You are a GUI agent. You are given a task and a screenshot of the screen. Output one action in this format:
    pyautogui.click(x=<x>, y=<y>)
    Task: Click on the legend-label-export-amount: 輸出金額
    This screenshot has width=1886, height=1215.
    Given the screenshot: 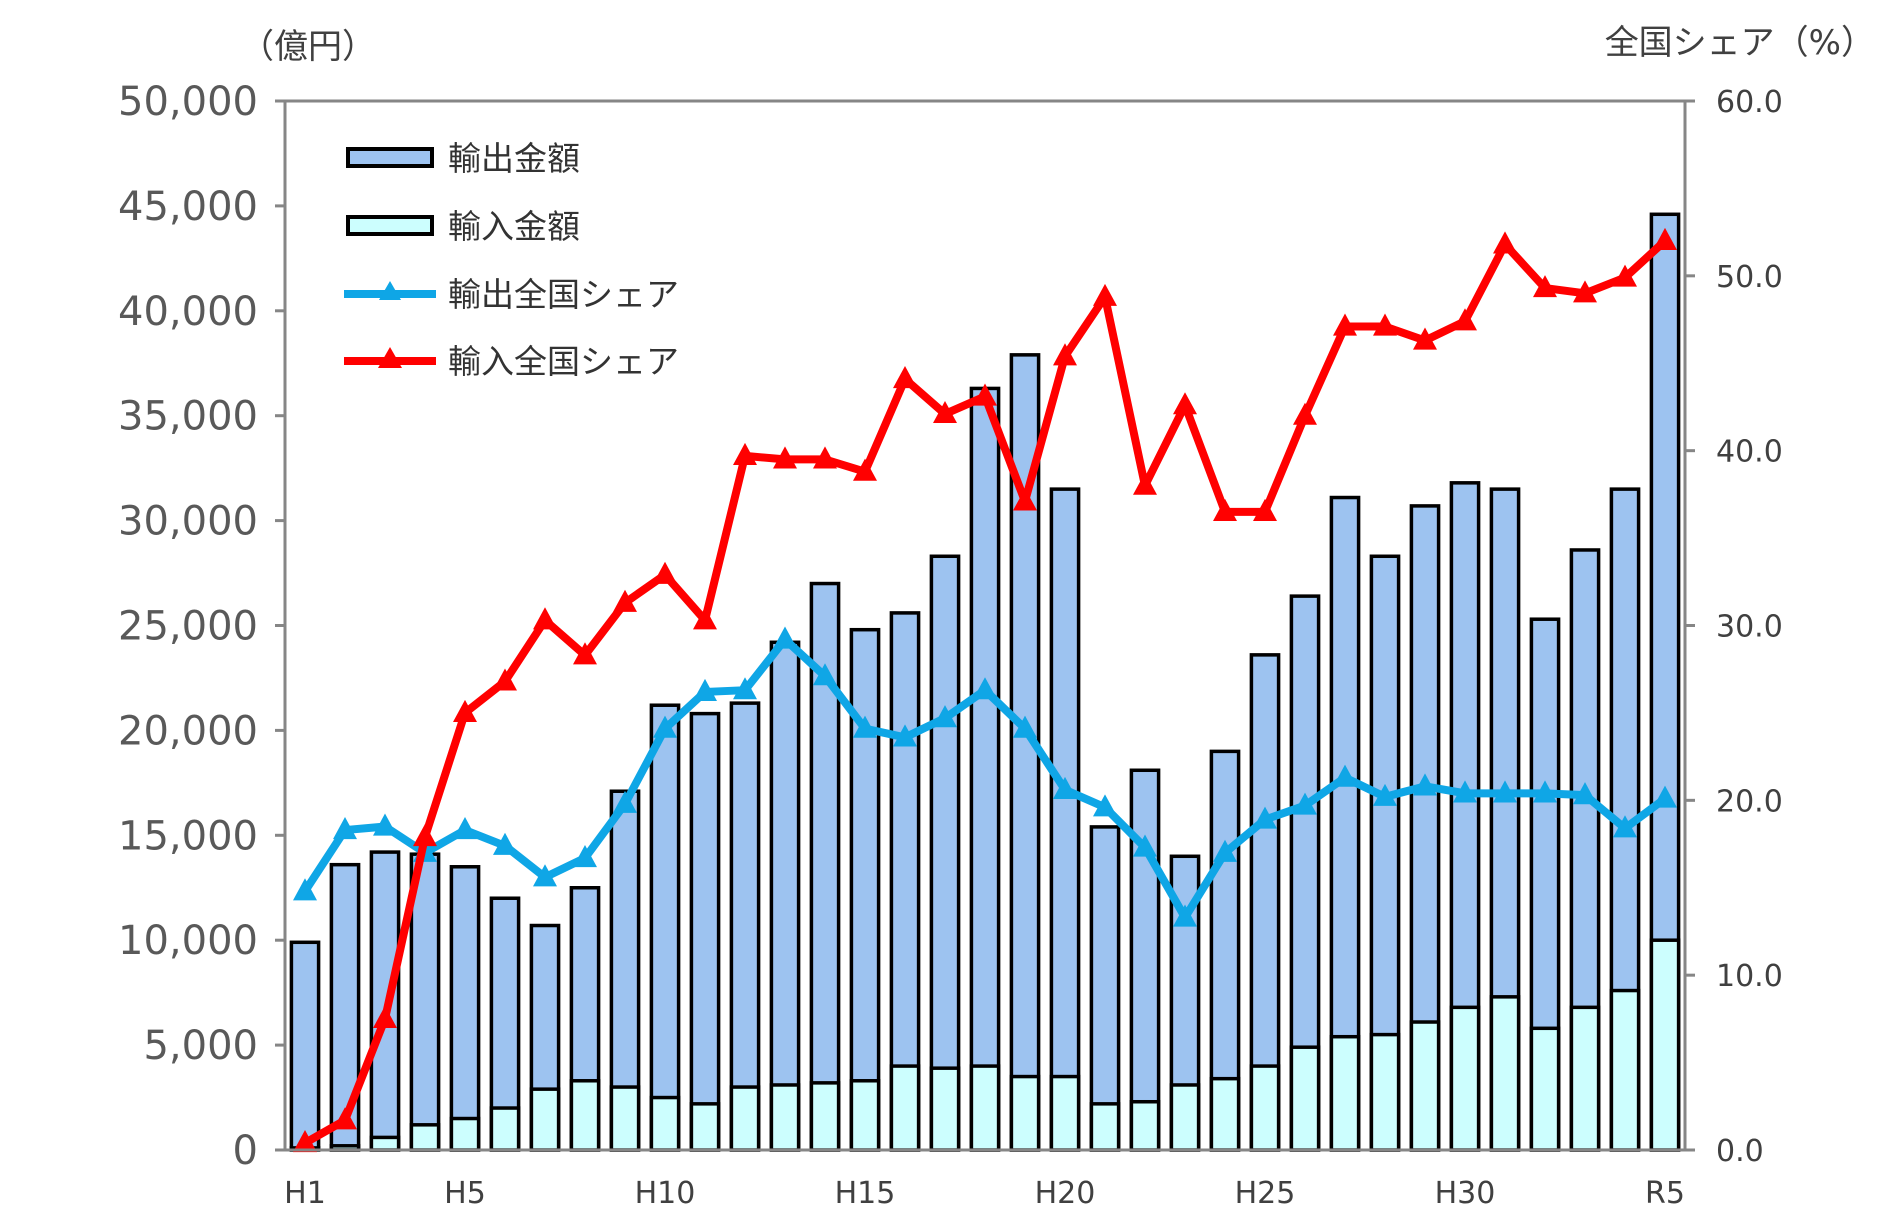 What is the action you would take?
    pyautogui.click(x=514, y=158)
    